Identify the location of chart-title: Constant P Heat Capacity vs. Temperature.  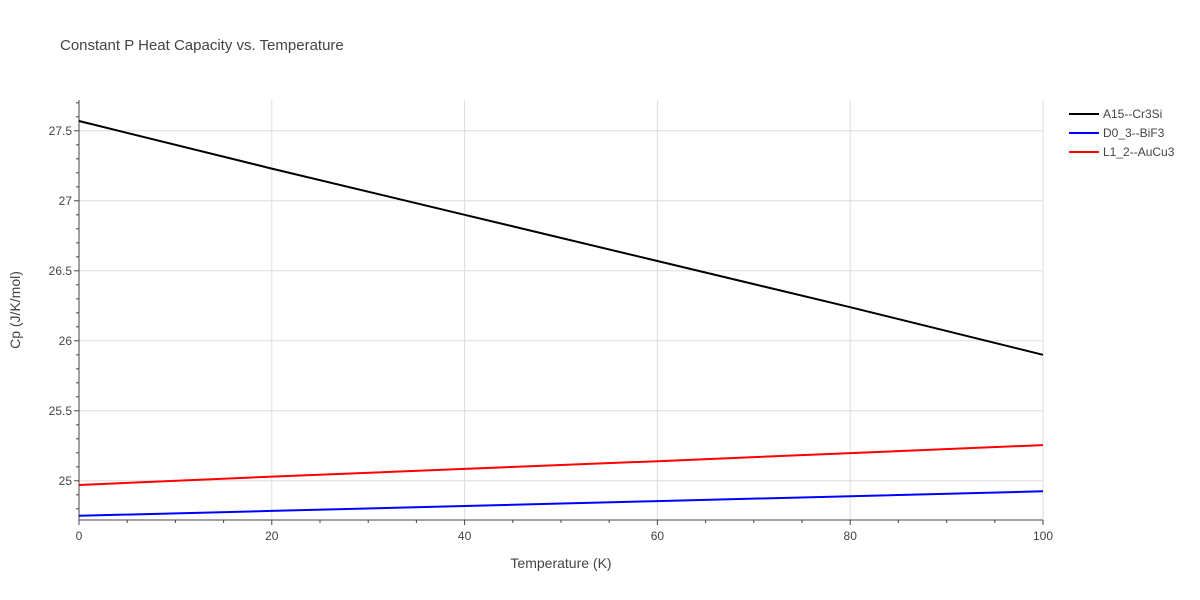
(202, 45).